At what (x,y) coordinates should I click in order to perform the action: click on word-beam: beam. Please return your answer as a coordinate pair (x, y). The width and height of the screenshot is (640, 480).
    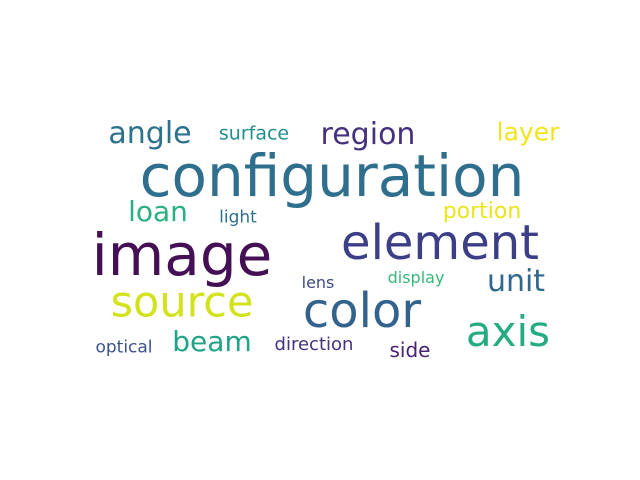
    Looking at the image, I should click on (211, 342).